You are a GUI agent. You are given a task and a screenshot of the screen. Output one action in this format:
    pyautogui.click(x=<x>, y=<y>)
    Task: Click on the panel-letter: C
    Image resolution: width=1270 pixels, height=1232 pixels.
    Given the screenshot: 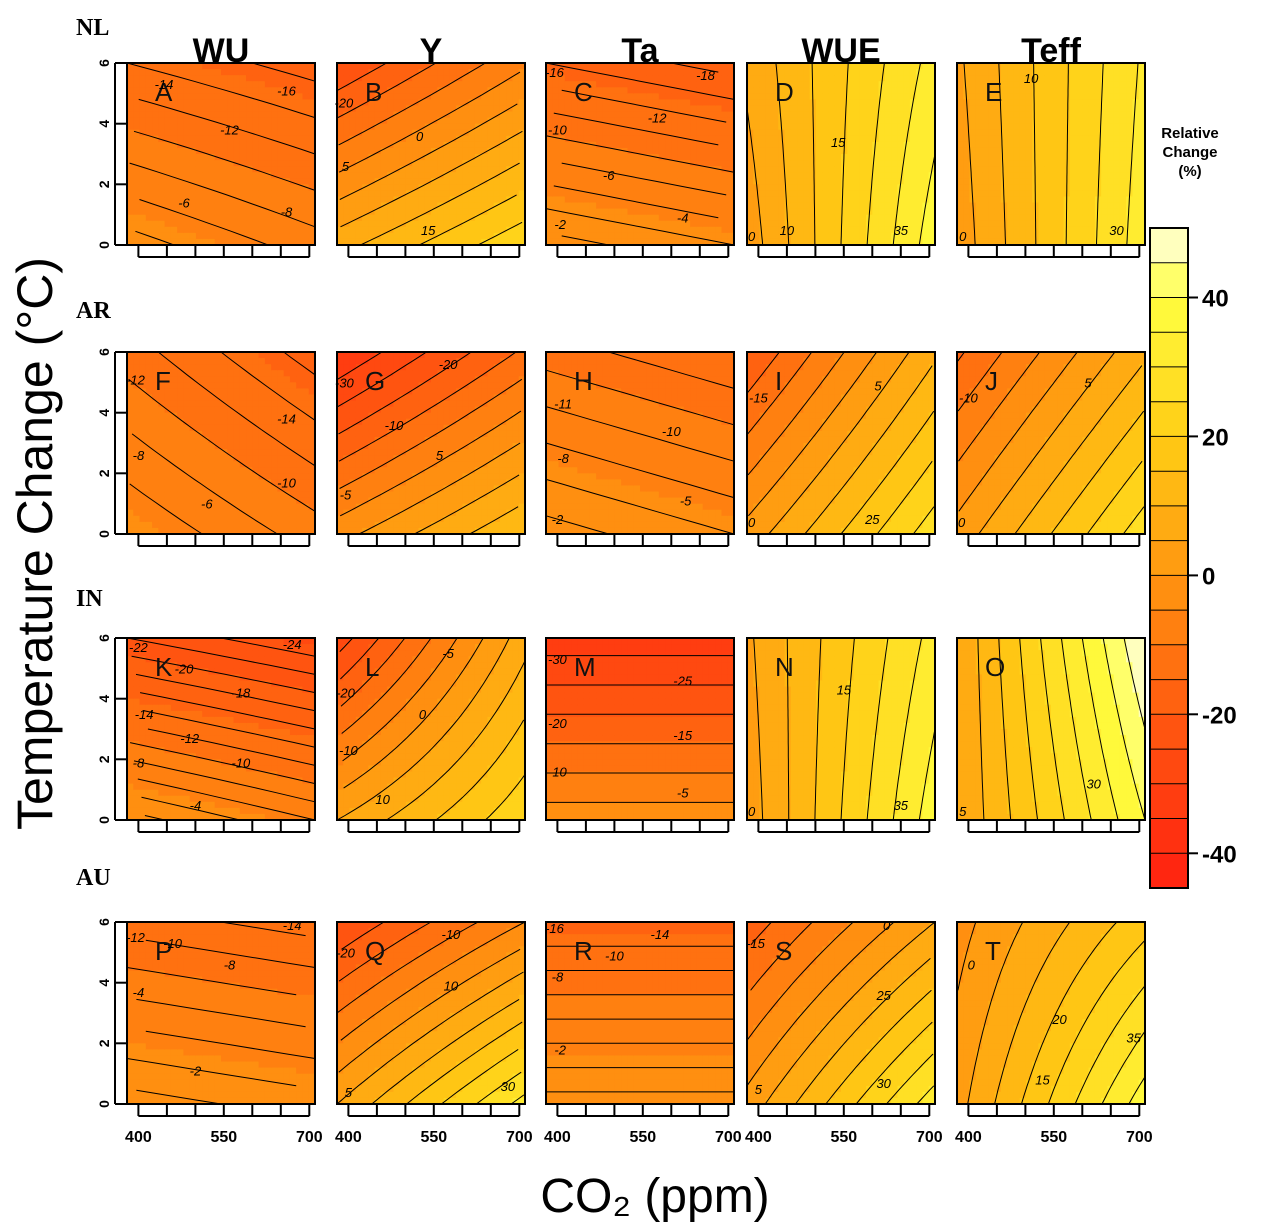 What is the action you would take?
    pyautogui.click(x=583, y=92)
    